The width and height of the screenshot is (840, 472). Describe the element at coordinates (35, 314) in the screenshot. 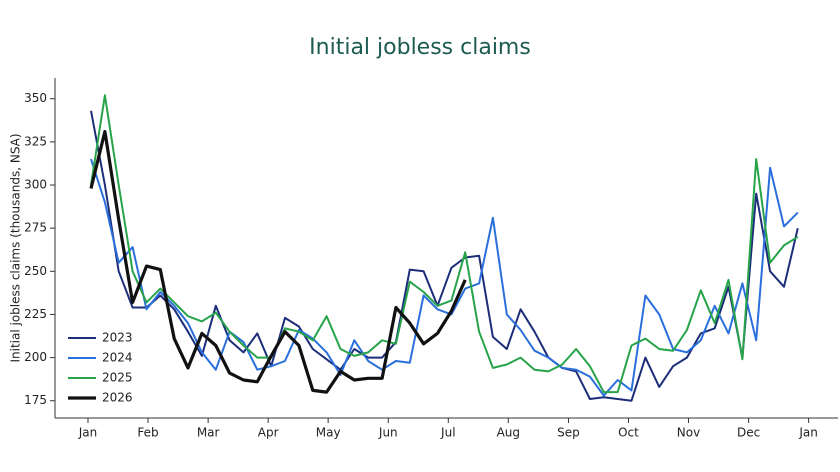

I see `y-tick-label: 225` at that location.